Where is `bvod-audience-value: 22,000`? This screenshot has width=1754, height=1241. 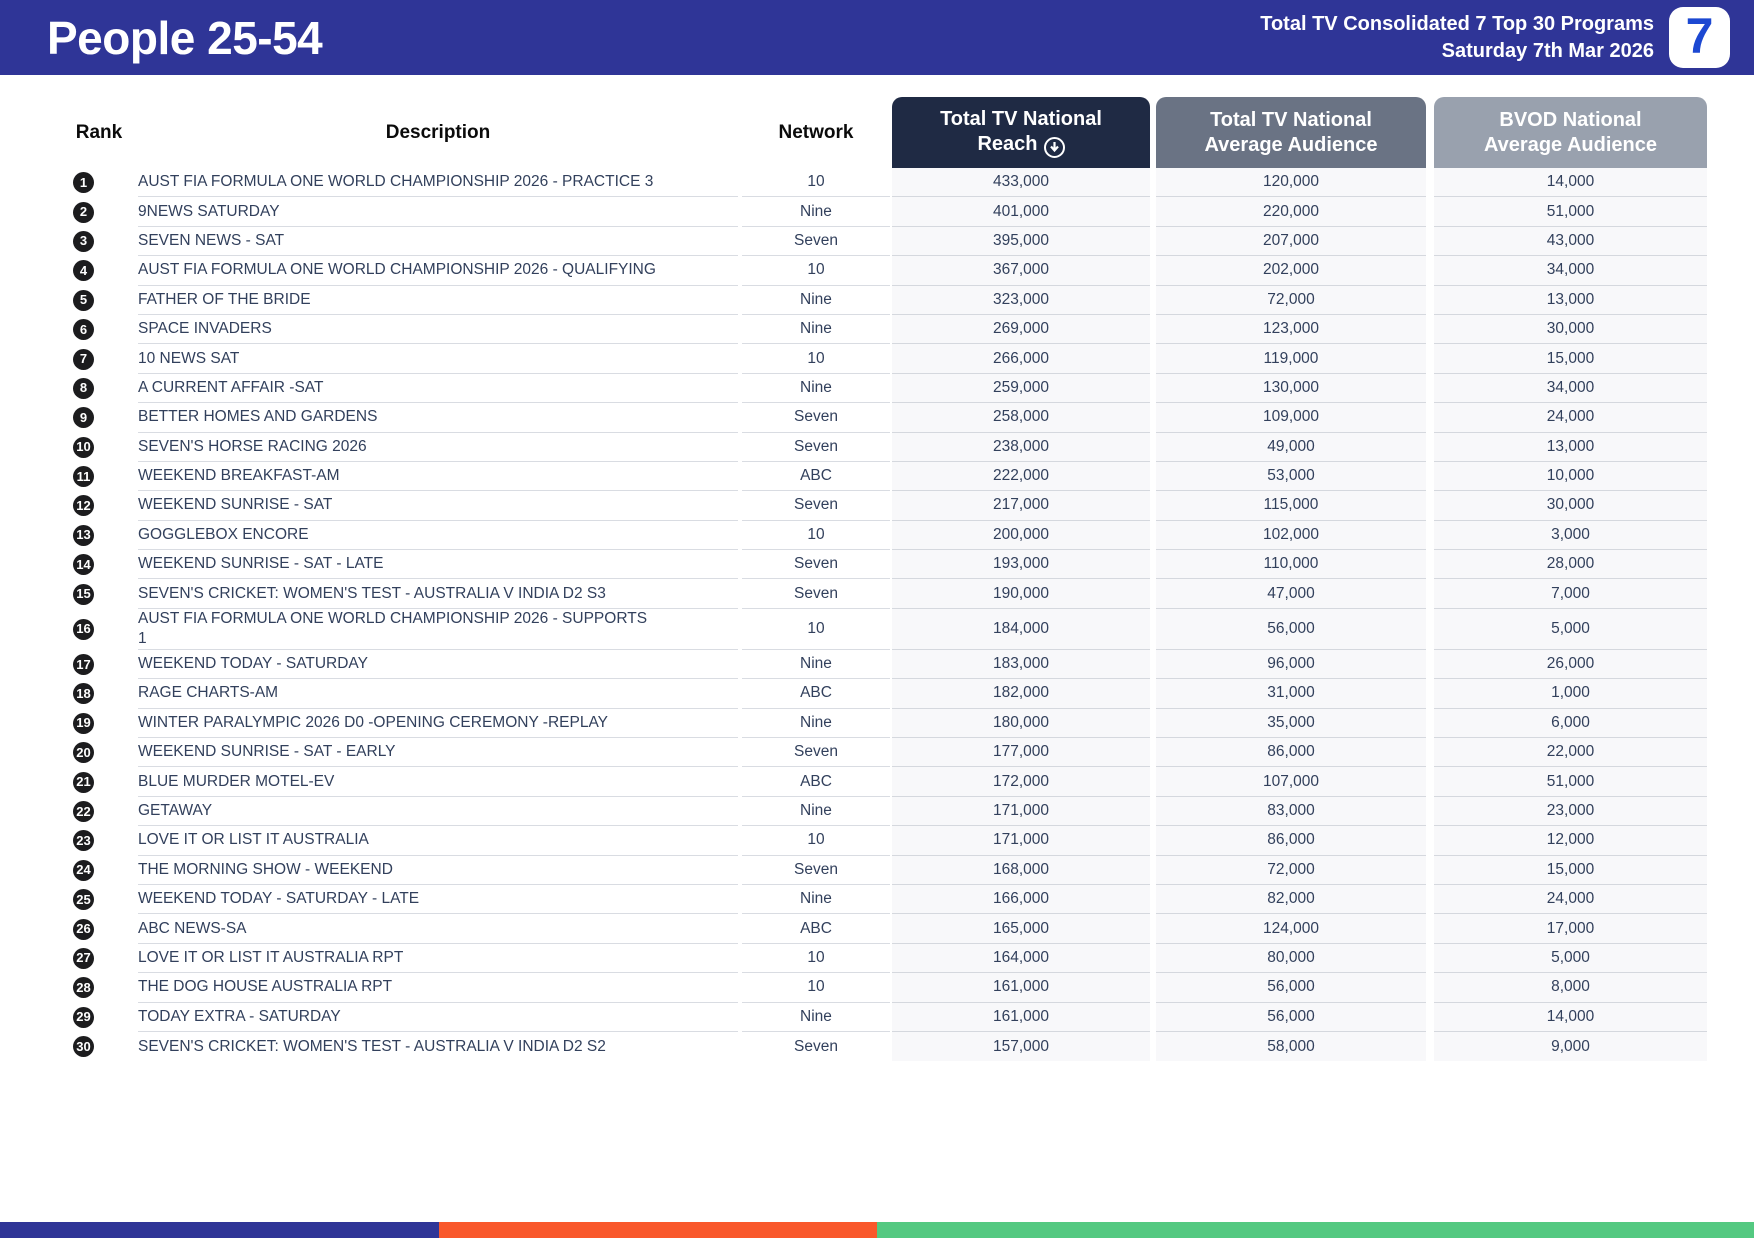
bvod-audience-value: 22,000 is located at coordinates (1570, 753).